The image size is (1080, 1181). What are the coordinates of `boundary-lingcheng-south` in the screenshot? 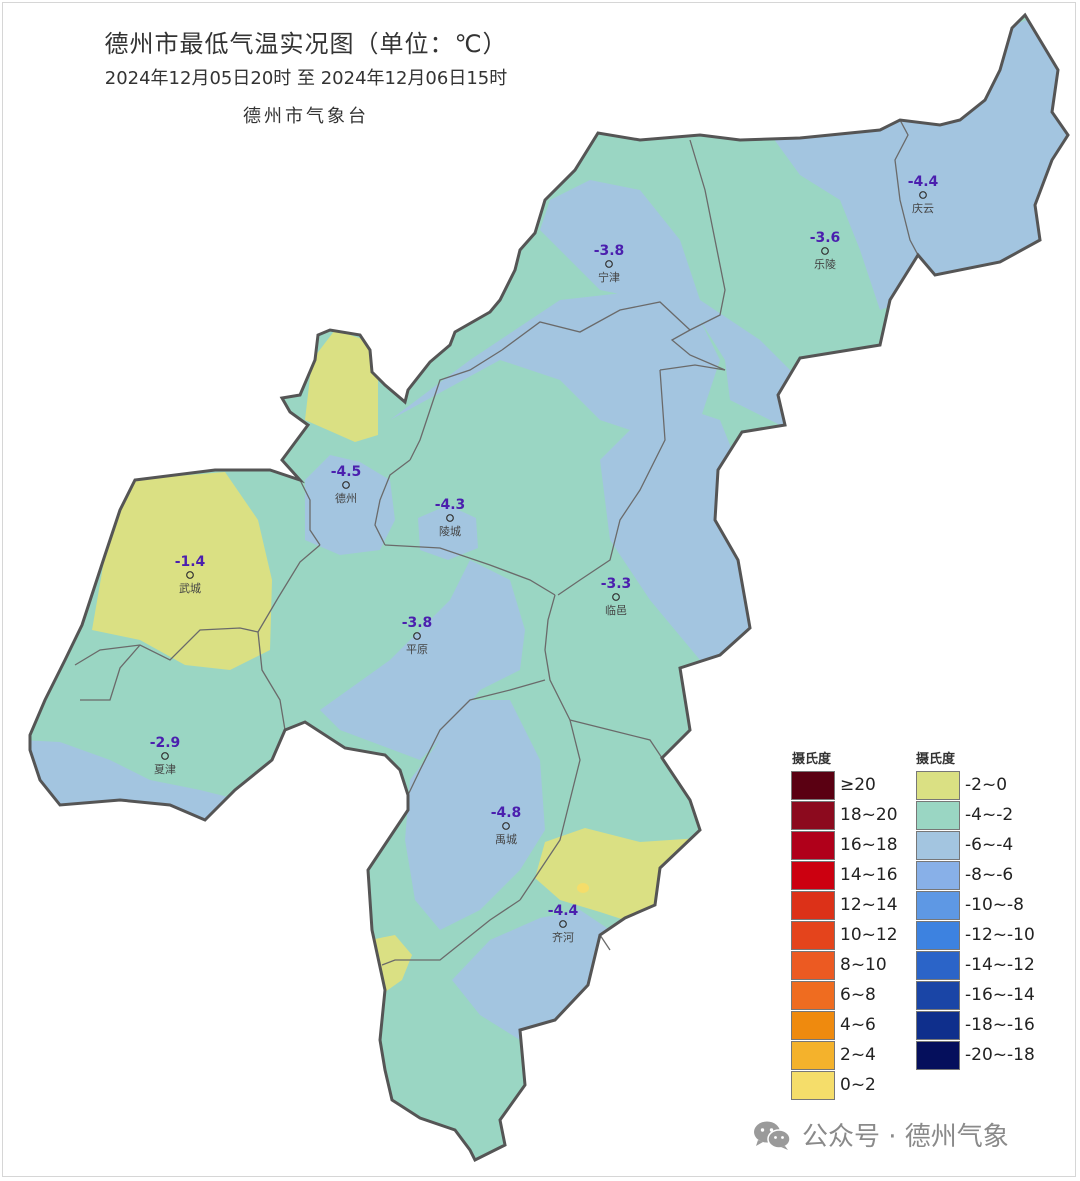 It's located at (470, 570).